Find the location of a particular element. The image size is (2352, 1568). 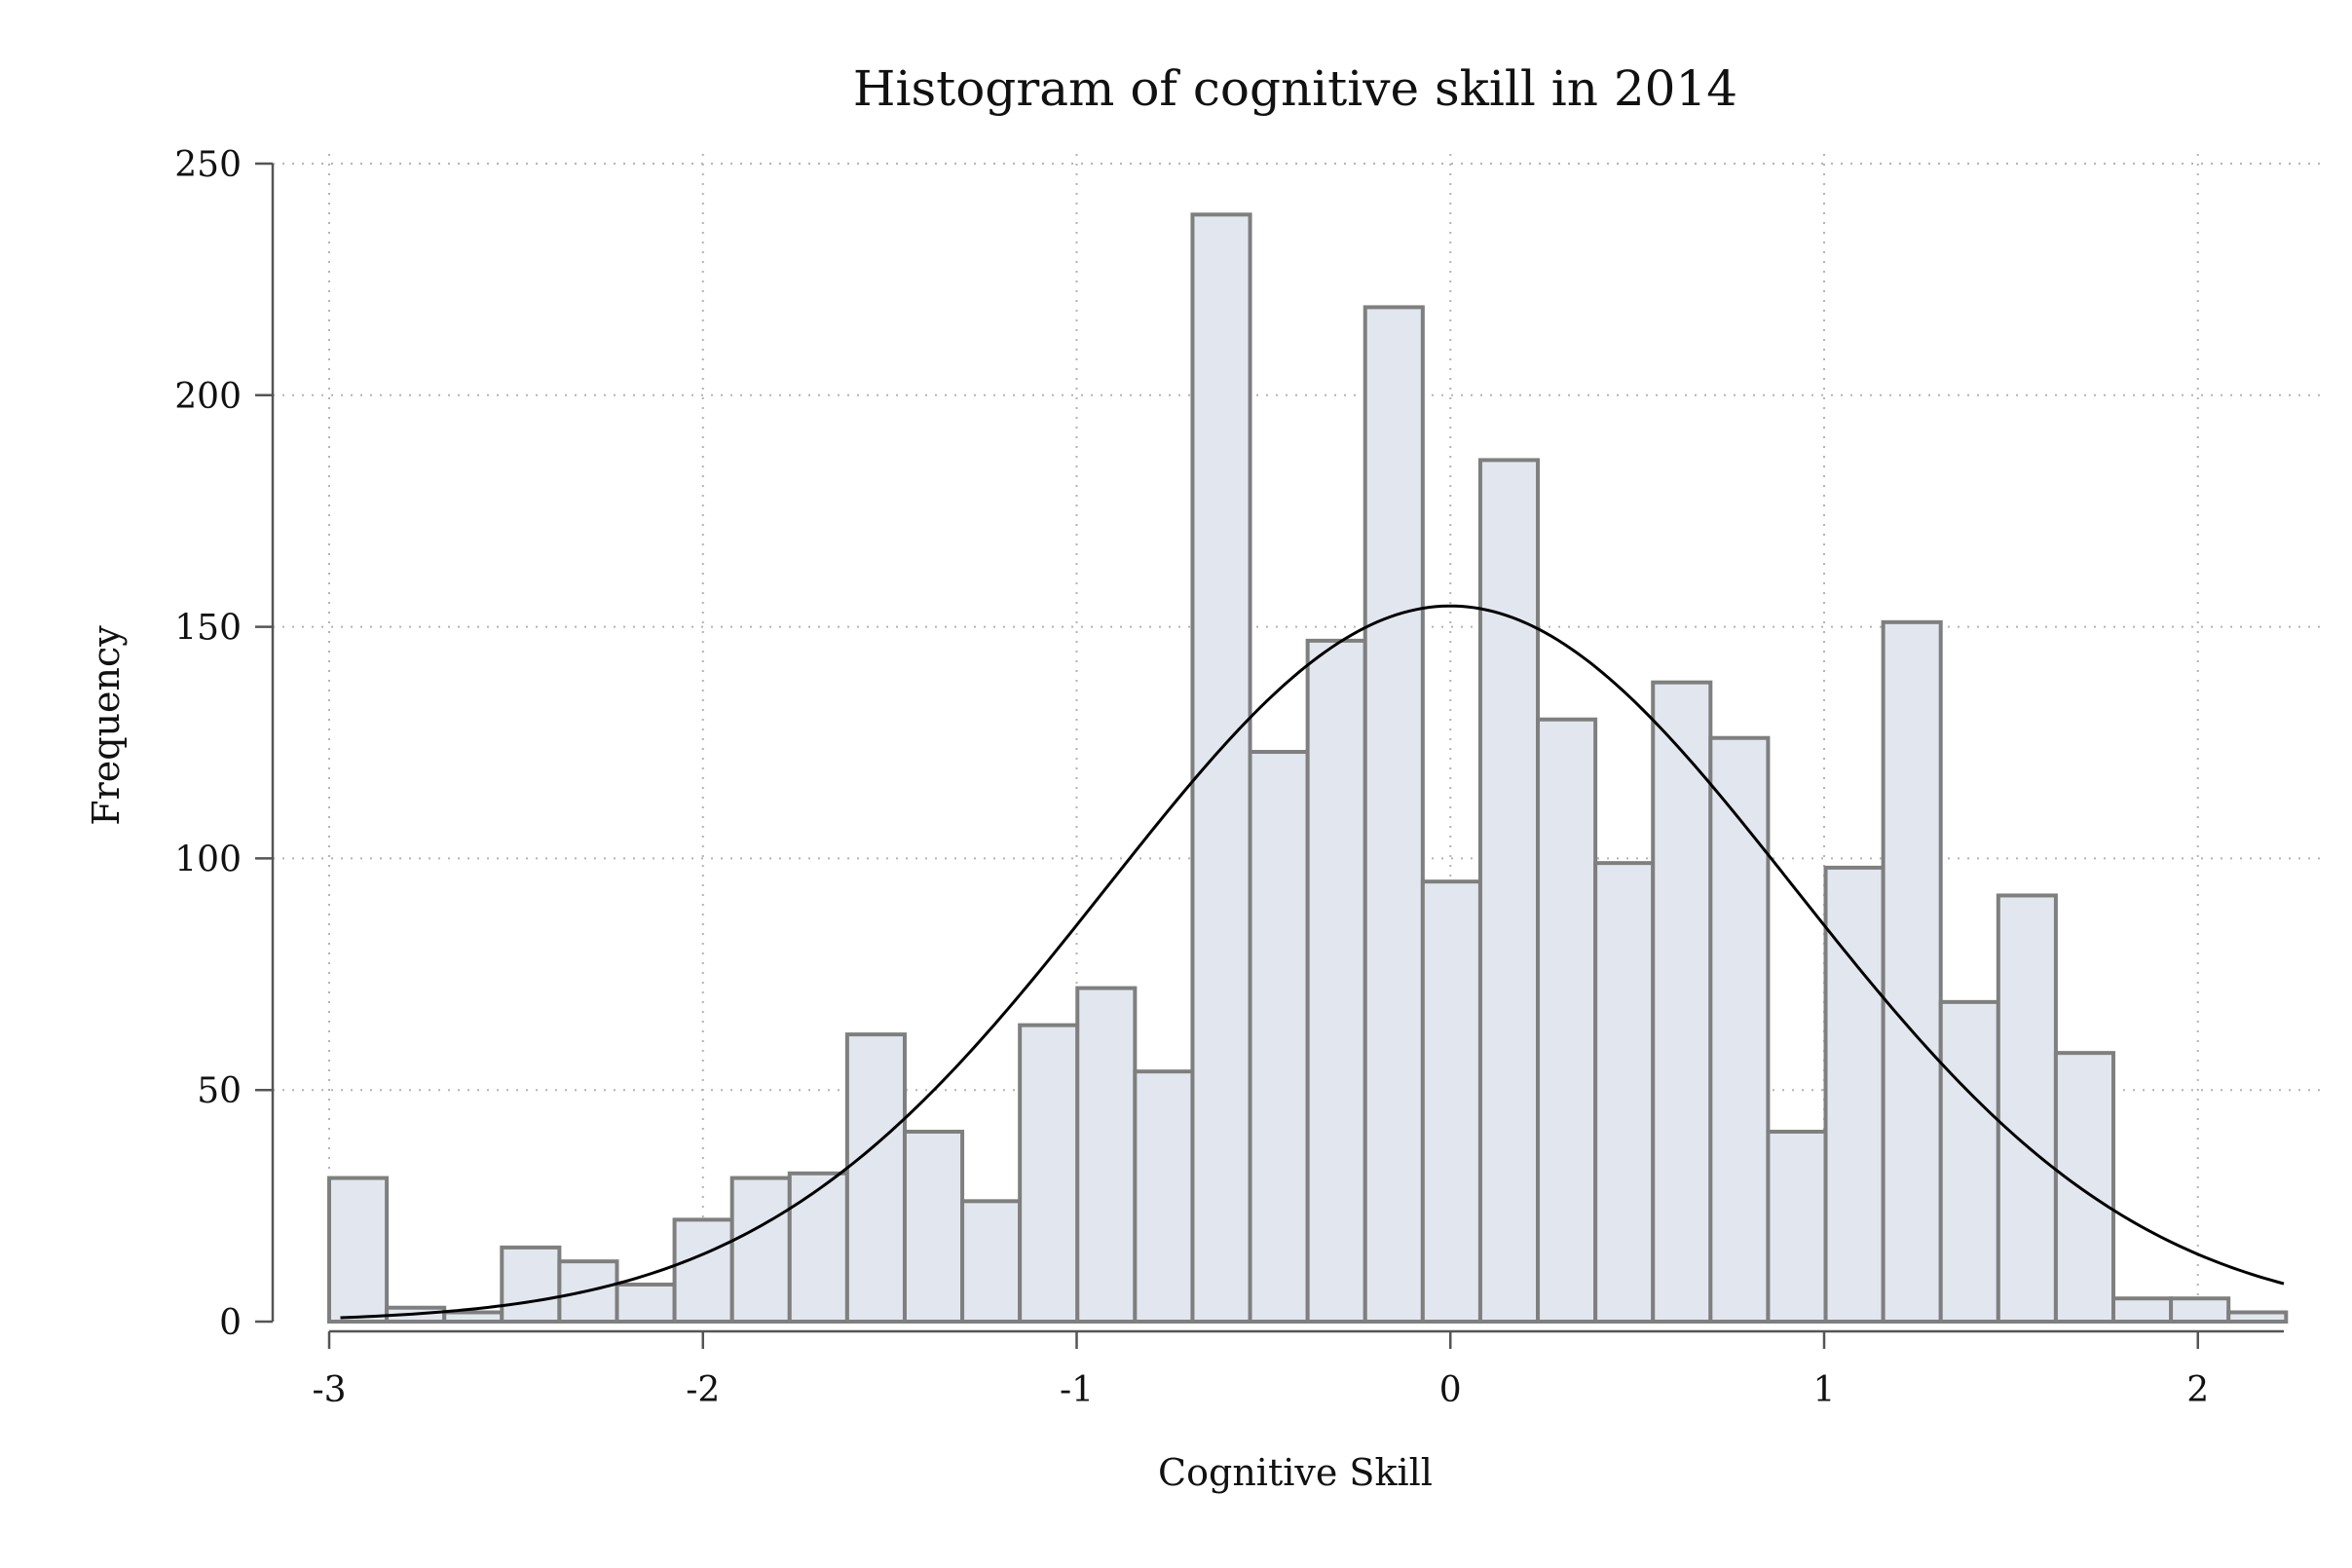

x-tick-label: 0 is located at coordinates (1450, 1390).